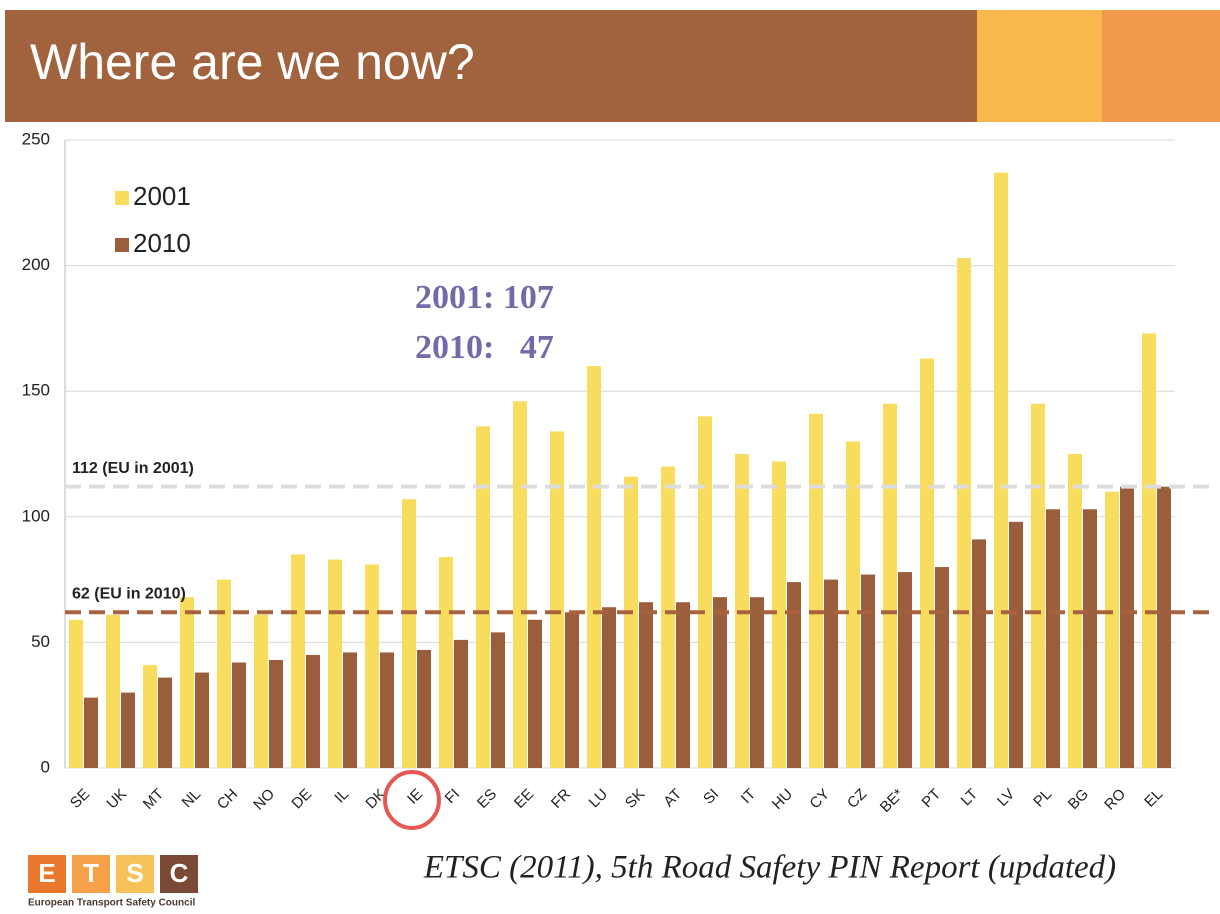 The width and height of the screenshot is (1220, 914). What do you see at coordinates (782, 799) in the screenshot?
I see `x-tick-label: HU` at bounding box center [782, 799].